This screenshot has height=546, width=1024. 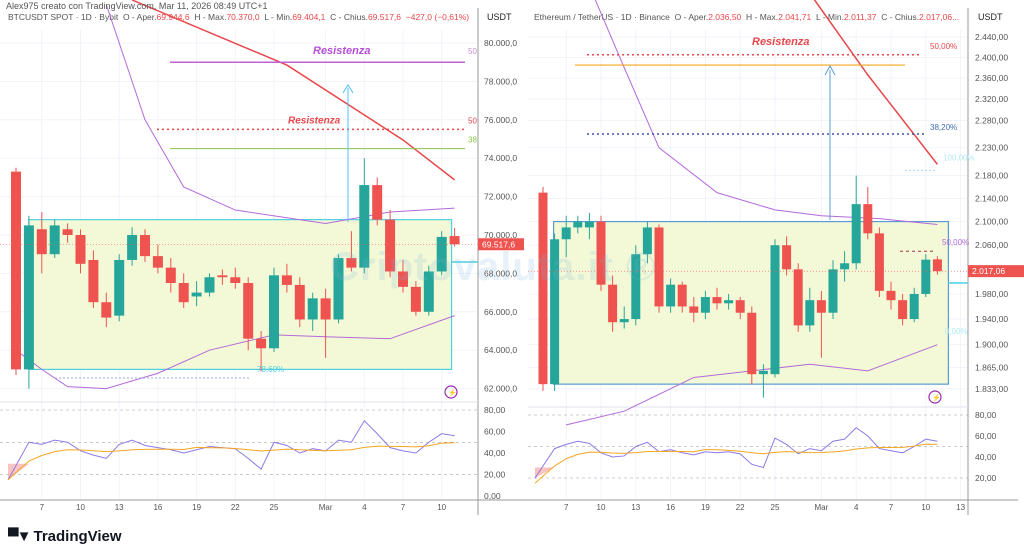 I want to click on price-tick: 80.000,0, so click(x=500, y=43).